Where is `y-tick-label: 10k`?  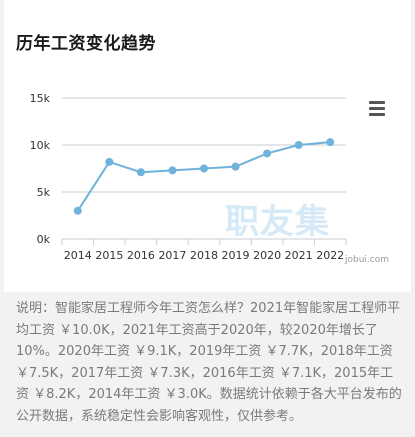
y-tick-label: 10k is located at coordinates (40, 145).